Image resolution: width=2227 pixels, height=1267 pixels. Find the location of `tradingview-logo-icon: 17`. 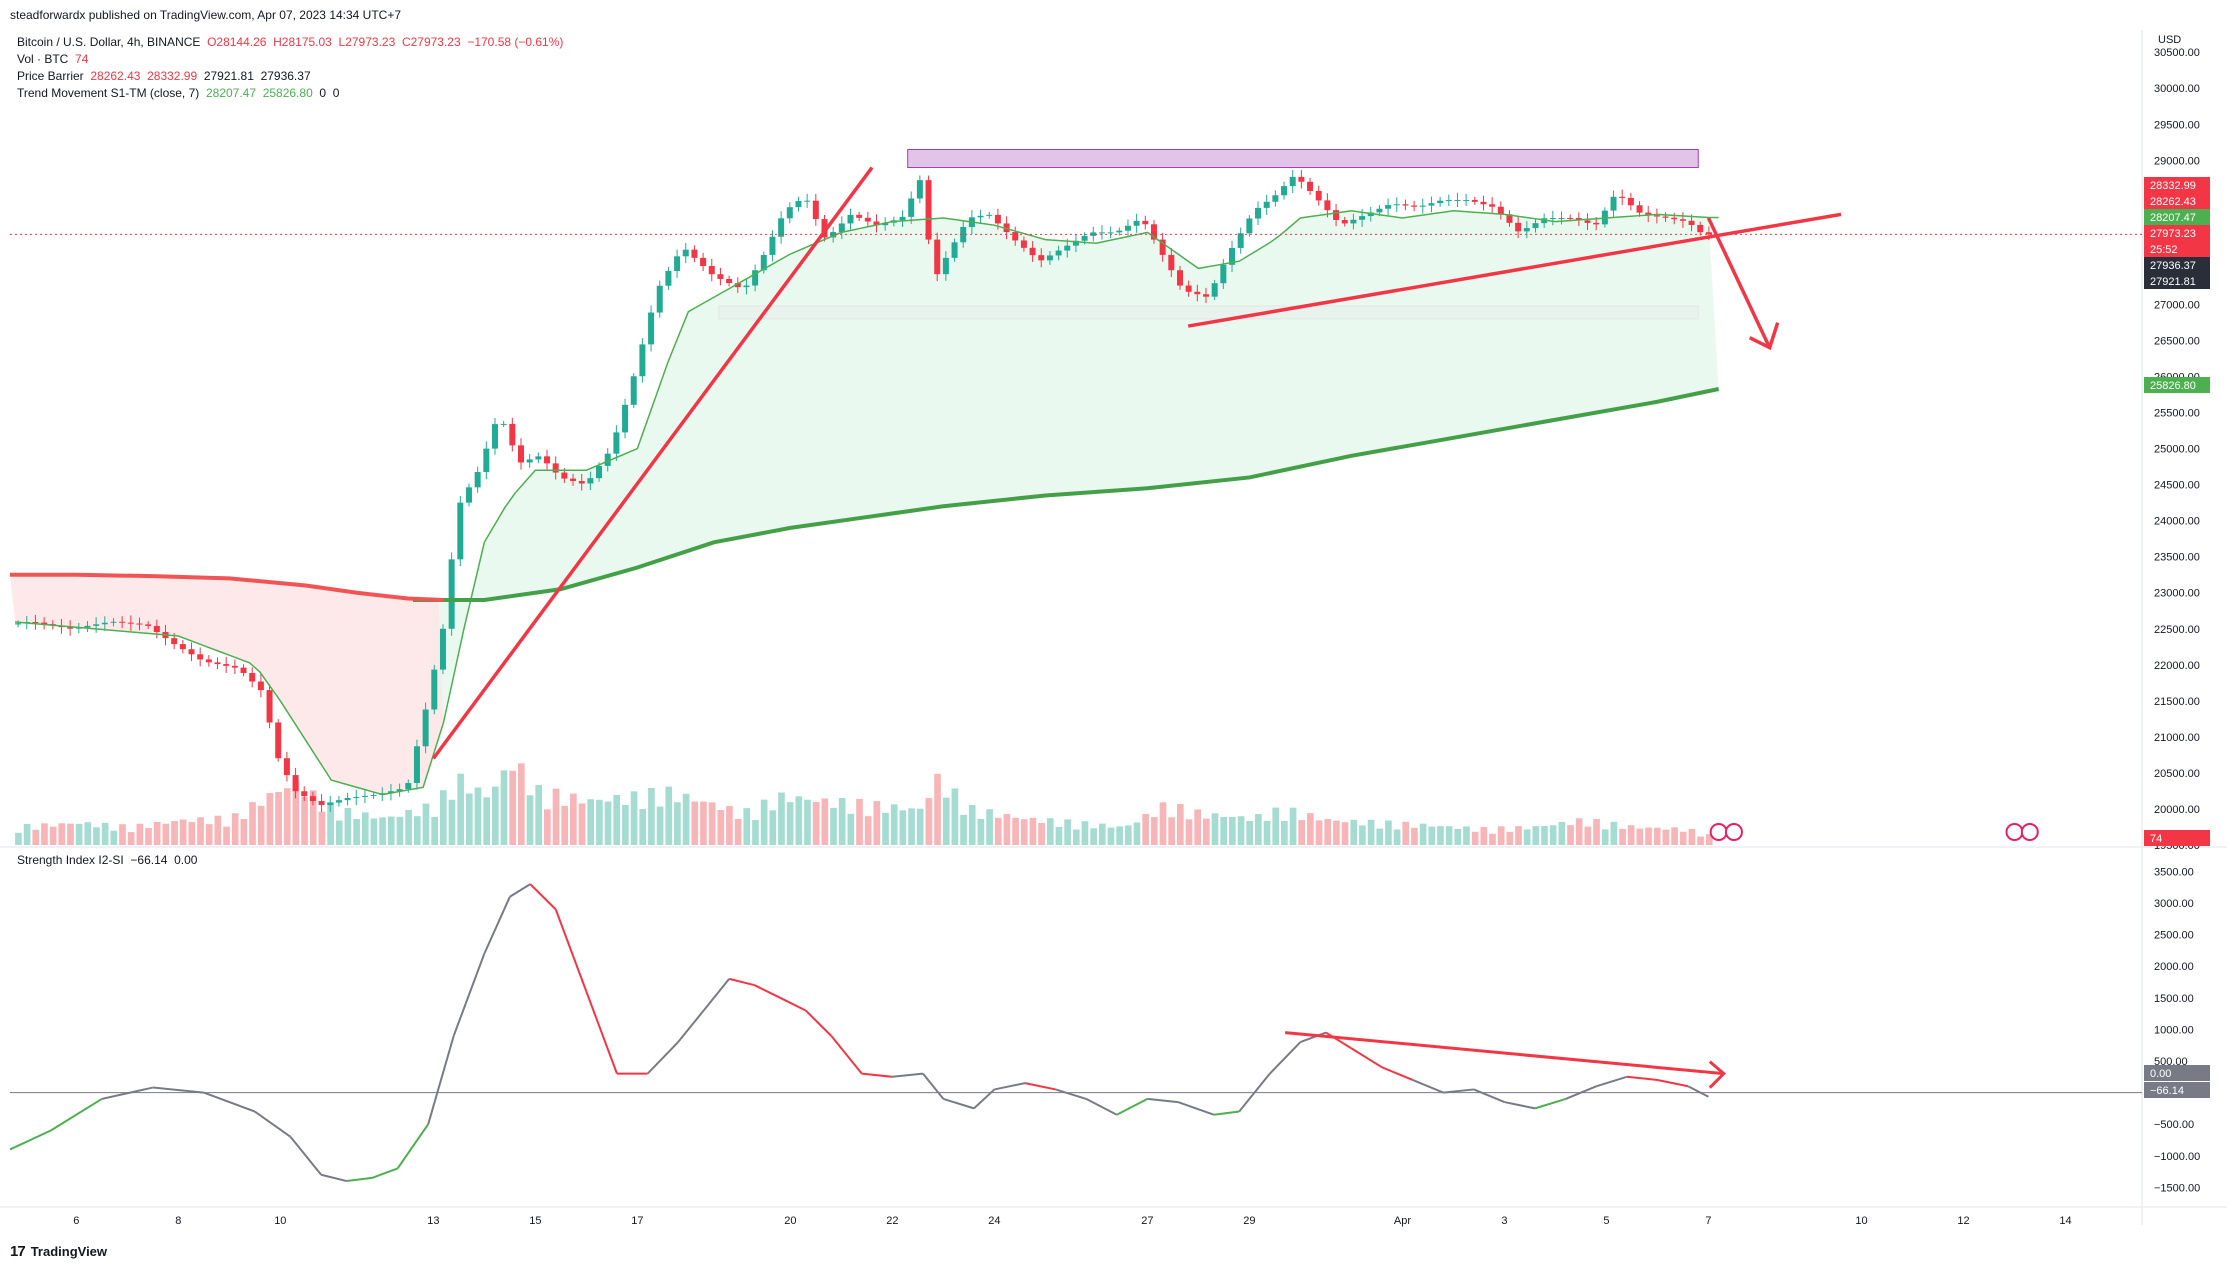

tradingview-logo-icon: 17 is located at coordinates (18, 1251).